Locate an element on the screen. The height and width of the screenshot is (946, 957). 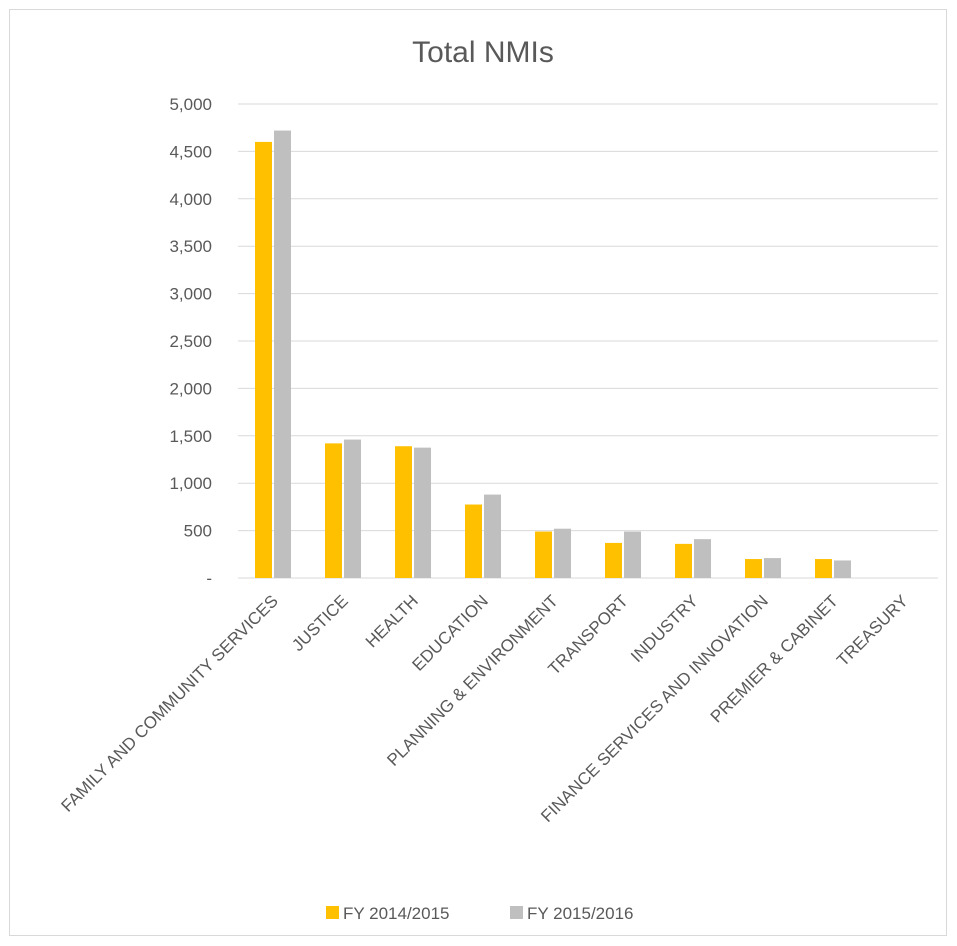
y-tick-label: 3,000 is located at coordinates (190, 294).